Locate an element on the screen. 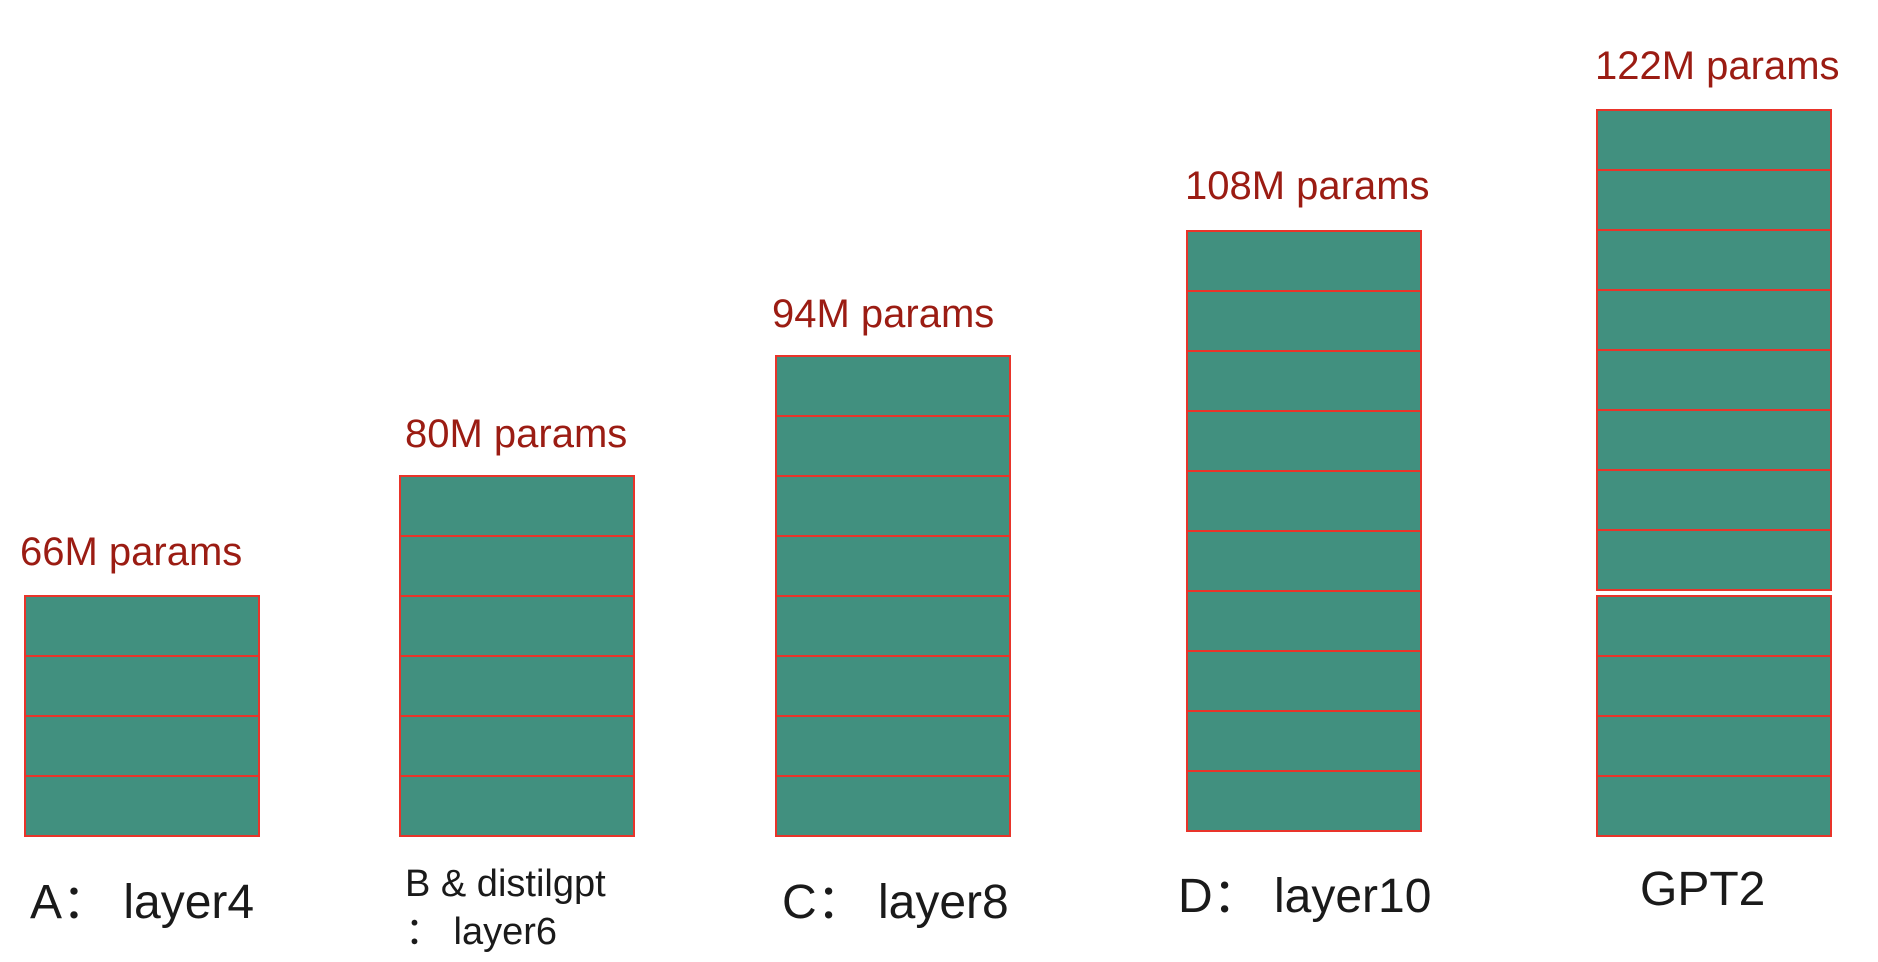  stack-d is located at coordinates (1304, 531).